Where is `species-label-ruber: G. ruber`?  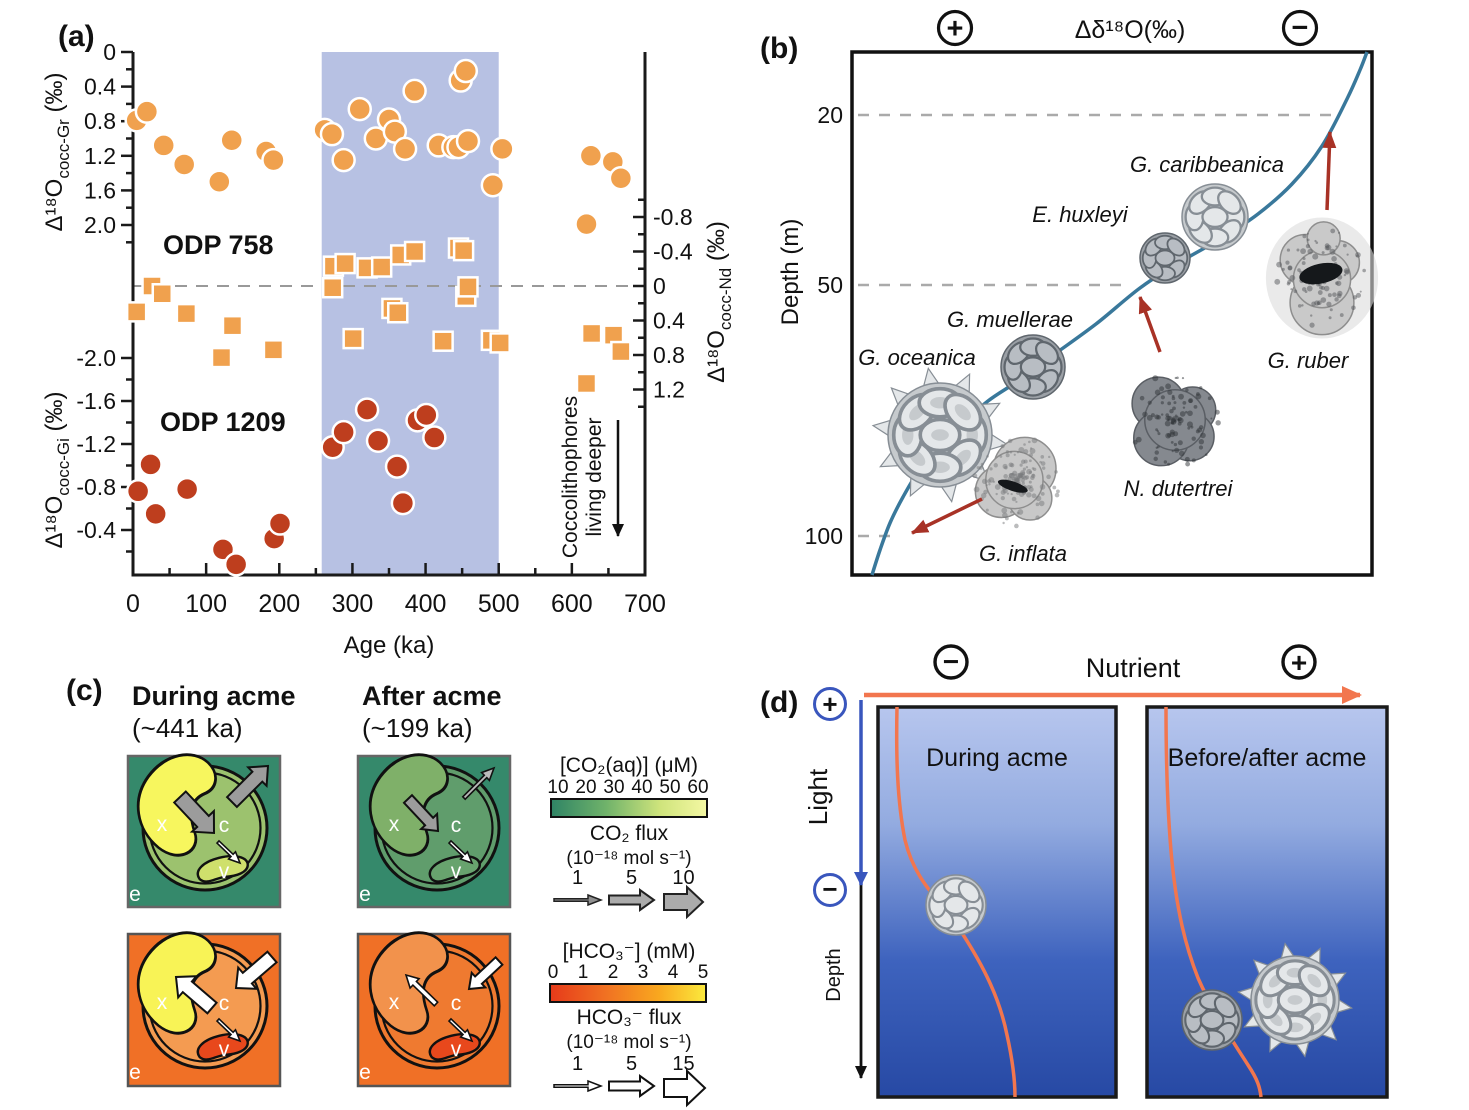 species-label-ruber: G. ruber is located at coordinates (1309, 360).